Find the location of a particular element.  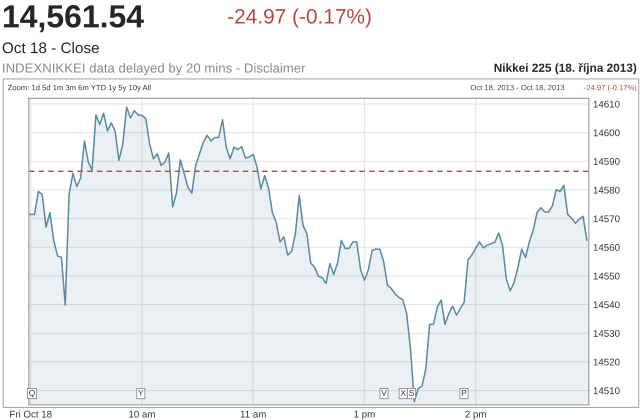

y-tick-label: 14550 is located at coordinates (607, 276).